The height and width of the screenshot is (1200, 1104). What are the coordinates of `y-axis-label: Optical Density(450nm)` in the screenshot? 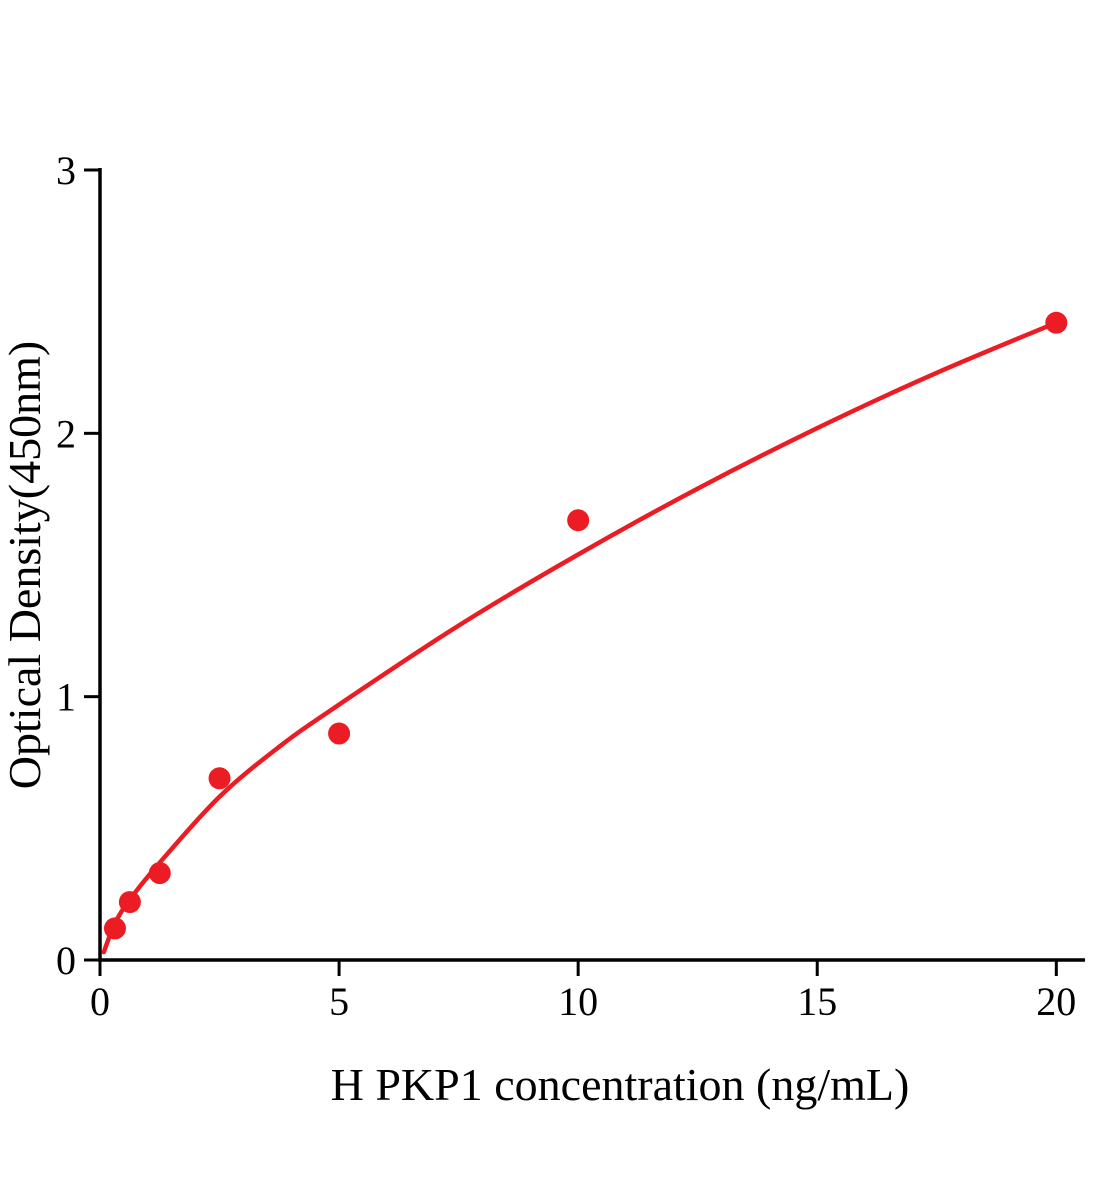 It's located at (25, 565).